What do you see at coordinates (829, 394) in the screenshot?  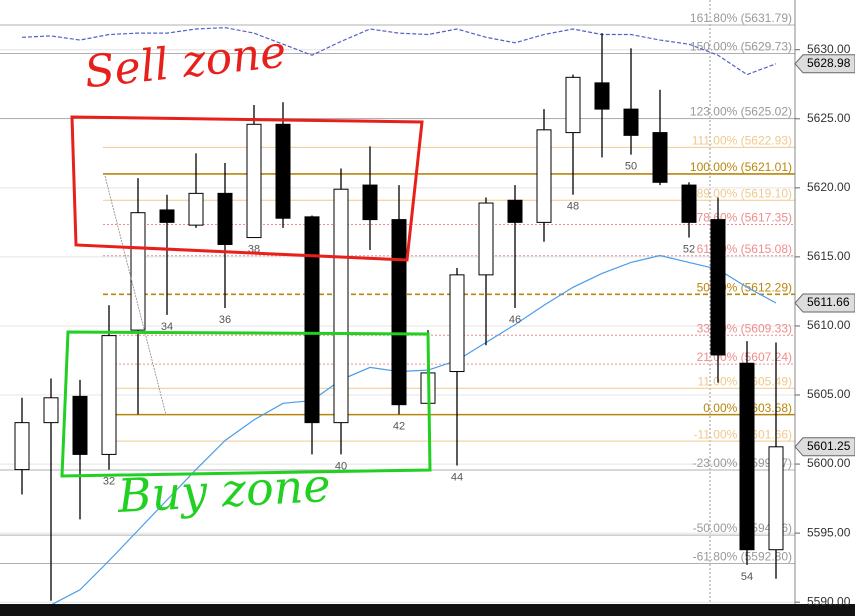 I see `y-tick-label: 5605.00` at bounding box center [829, 394].